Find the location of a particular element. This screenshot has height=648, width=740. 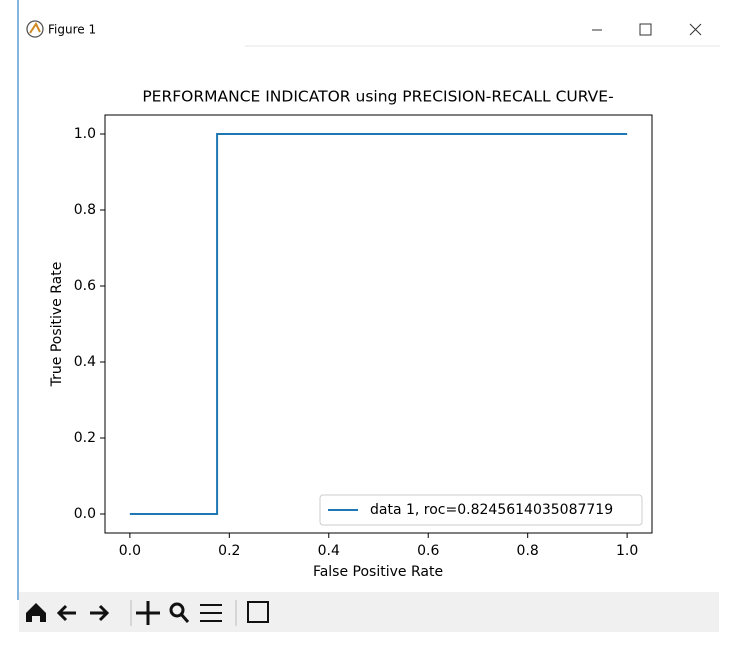

legend-label: data 1, roc=0.8245614035087719 is located at coordinates (491, 510).